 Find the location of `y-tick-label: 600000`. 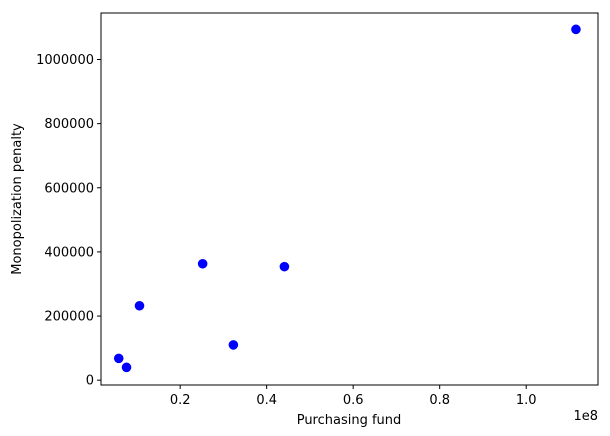

y-tick-label: 600000 is located at coordinates (69, 188).